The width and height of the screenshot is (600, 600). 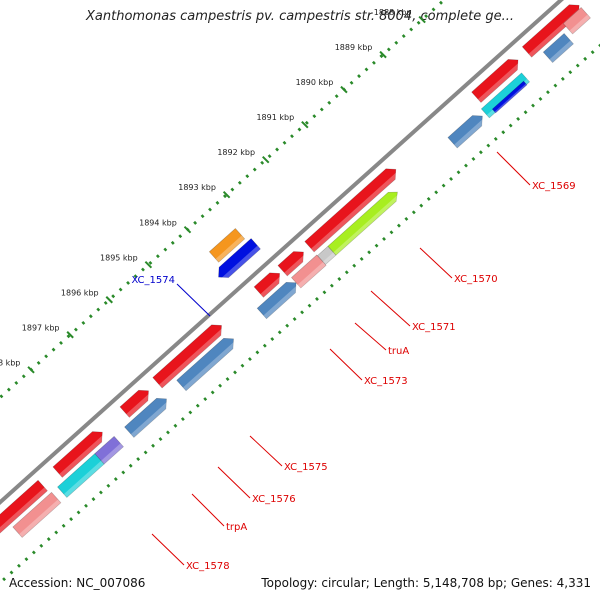 What do you see at coordinates (554, 186) in the screenshot?
I see `gene-label: XC_1569` at bounding box center [554, 186].